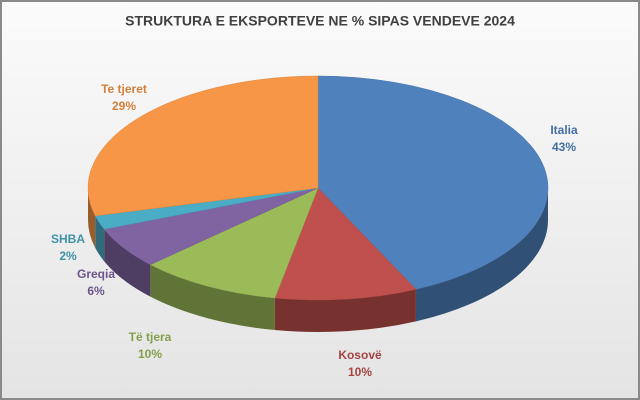  Describe the element at coordinates (150, 337) in the screenshot. I see `slice-label: Të tjera` at that location.